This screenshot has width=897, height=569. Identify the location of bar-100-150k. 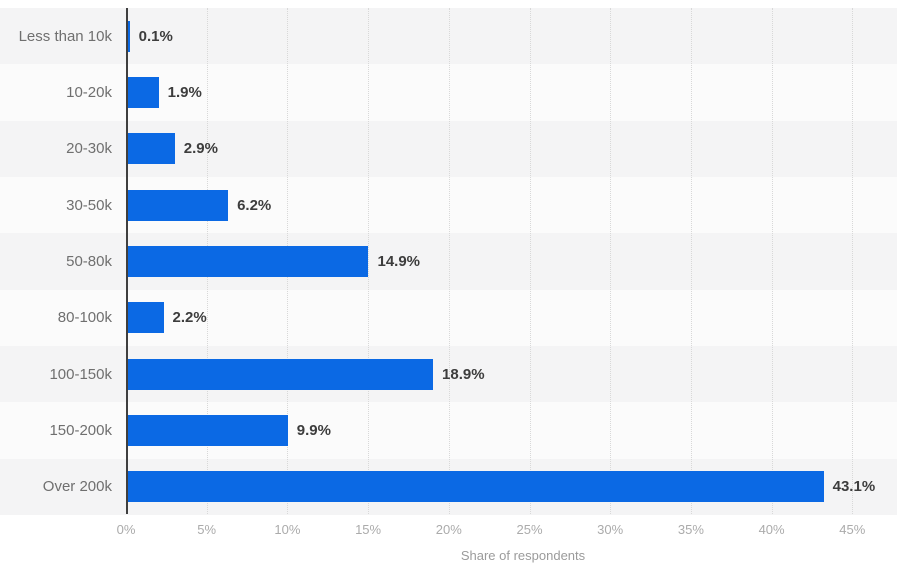
(281, 374).